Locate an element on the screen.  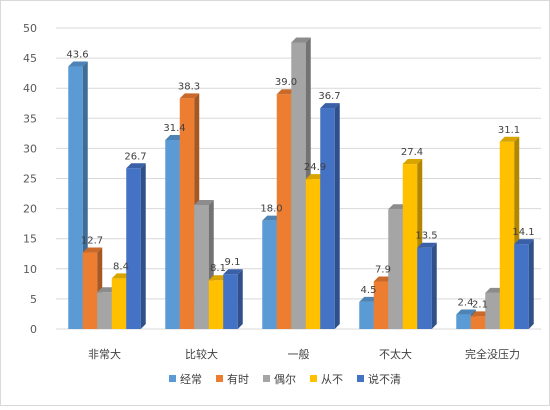
x-tick-label: 比较大 is located at coordinates (201, 354).